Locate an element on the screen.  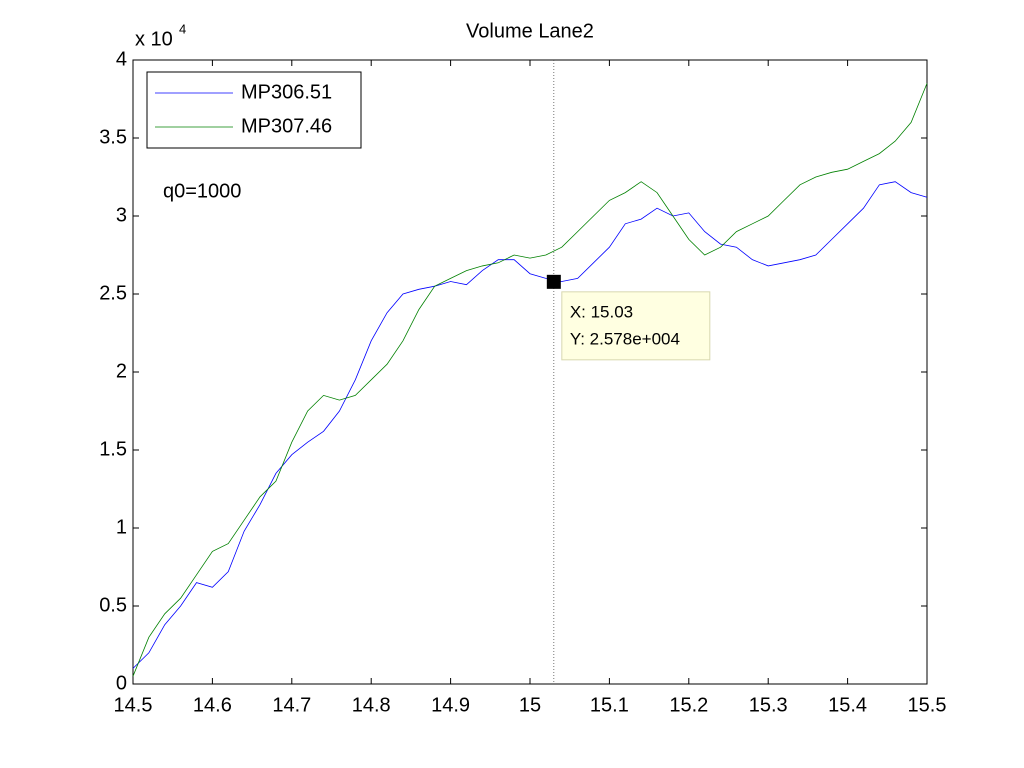
x-tick-label: 14.8 is located at coordinates (371, 705).